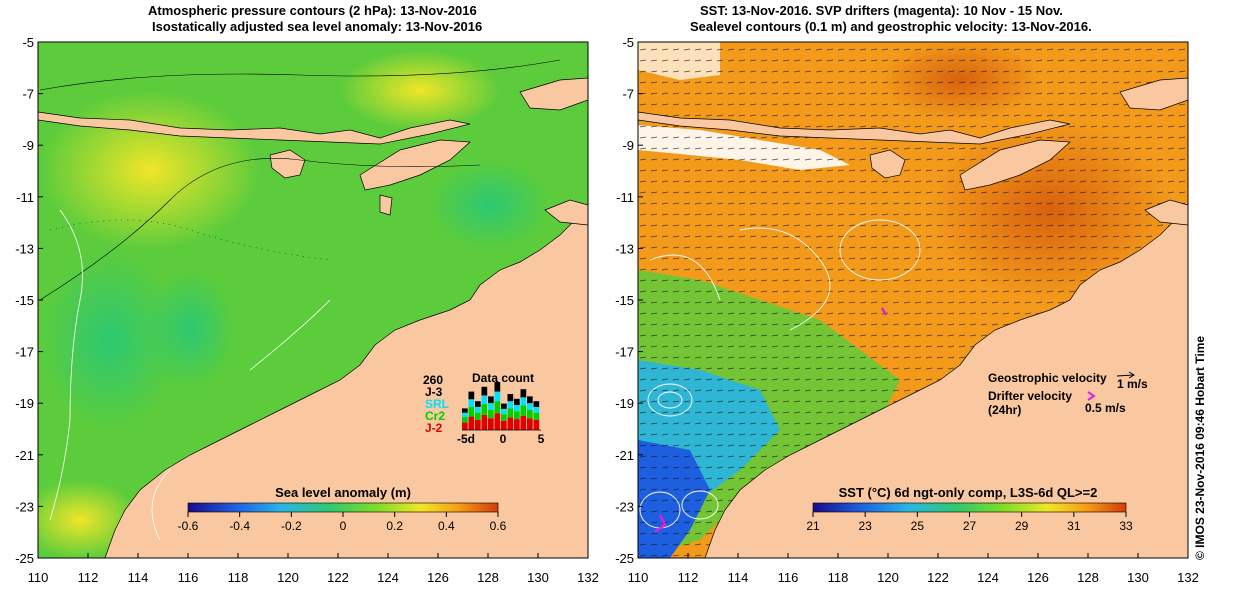 This screenshot has width=1250, height=590. What do you see at coordinates (503, 439) in the screenshot?
I see `data-count-tick: 0` at bounding box center [503, 439].